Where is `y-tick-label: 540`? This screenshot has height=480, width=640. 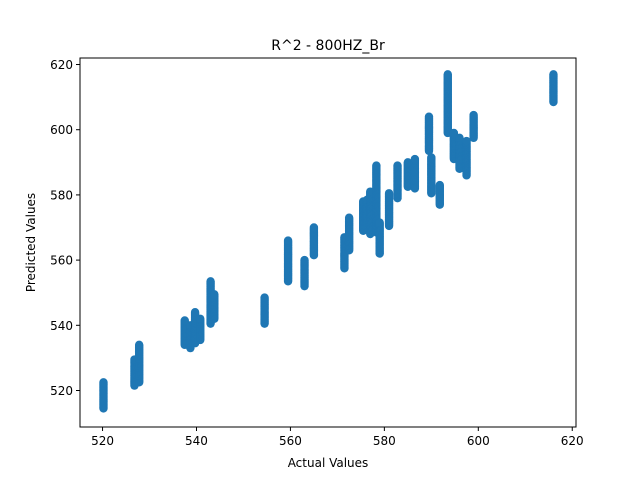
y-tick-label: 540 is located at coordinates (61, 326).